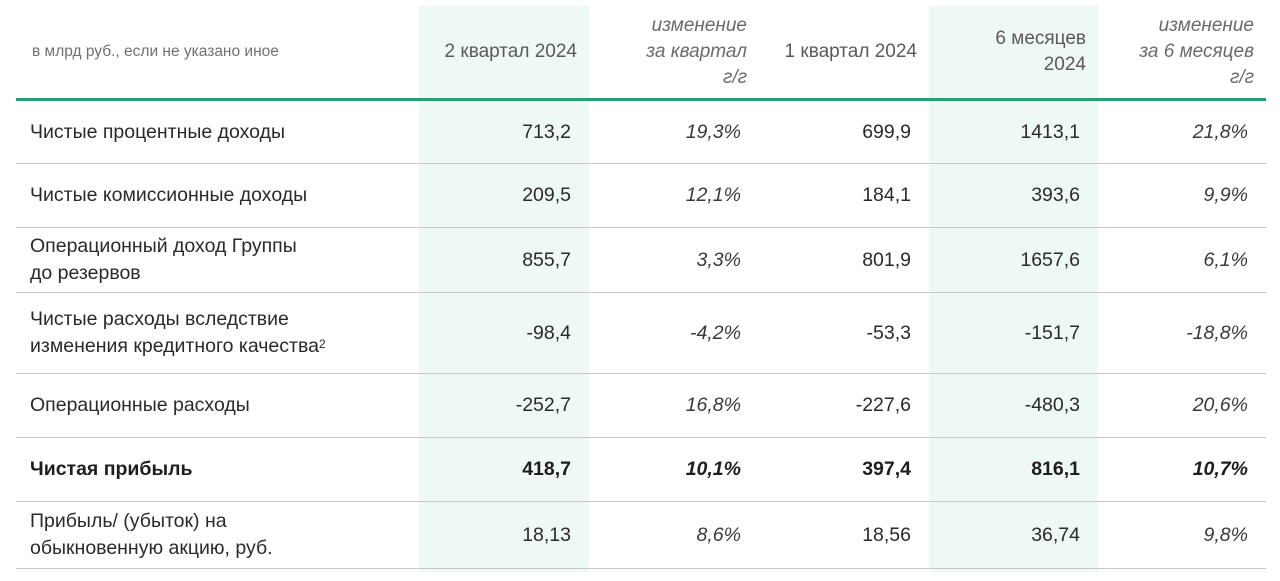  I want to click on cell-h1-change: -18,8%, so click(1182, 333).